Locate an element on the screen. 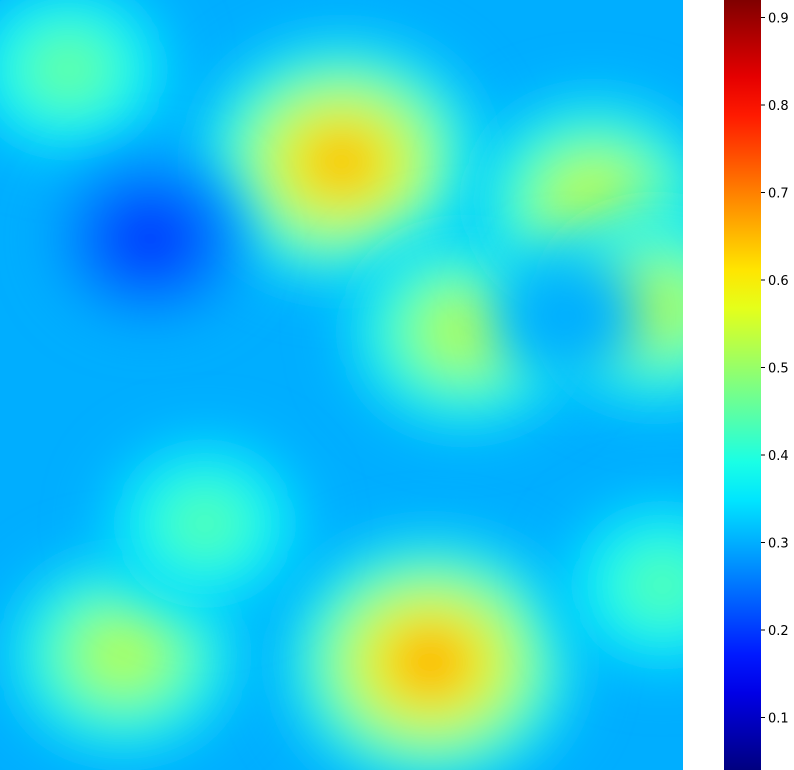 The image size is (794, 770). colorbar-svg: 0.1 0.2 0.3 0.4 0.5 0.6 0.7 0.8 0.9 is located at coordinates (756, 385).